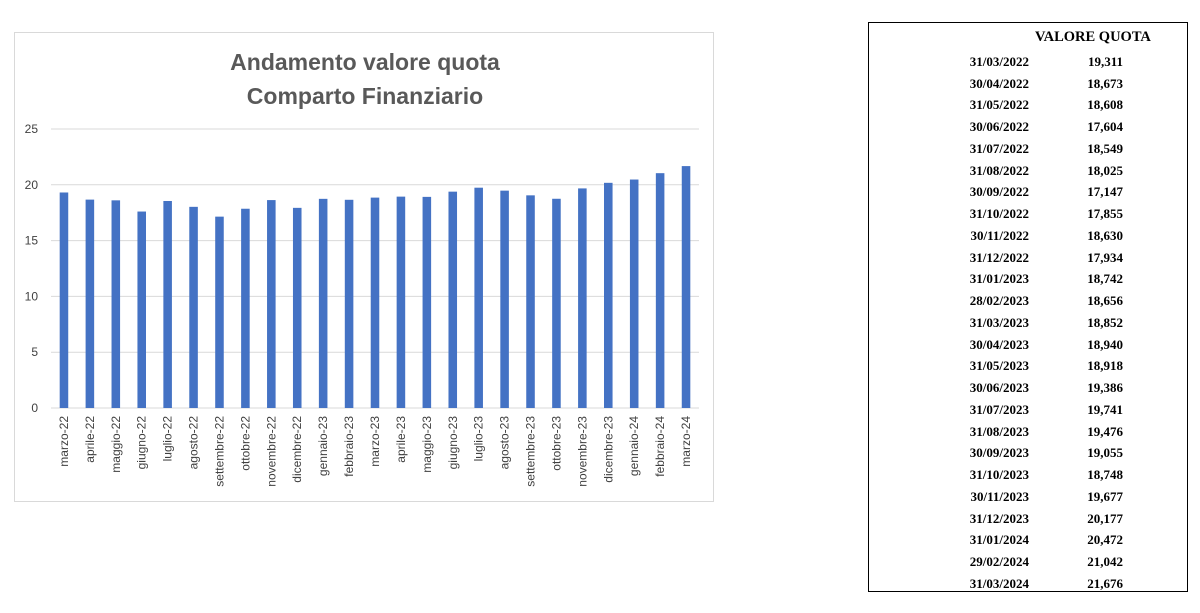 Image resolution: width=1200 pixels, height=613 pixels. What do you see at coordinates (999, 127) in the screenshot?
I see `date-cell: 30/06/2022` at bounding box center [999, 127].